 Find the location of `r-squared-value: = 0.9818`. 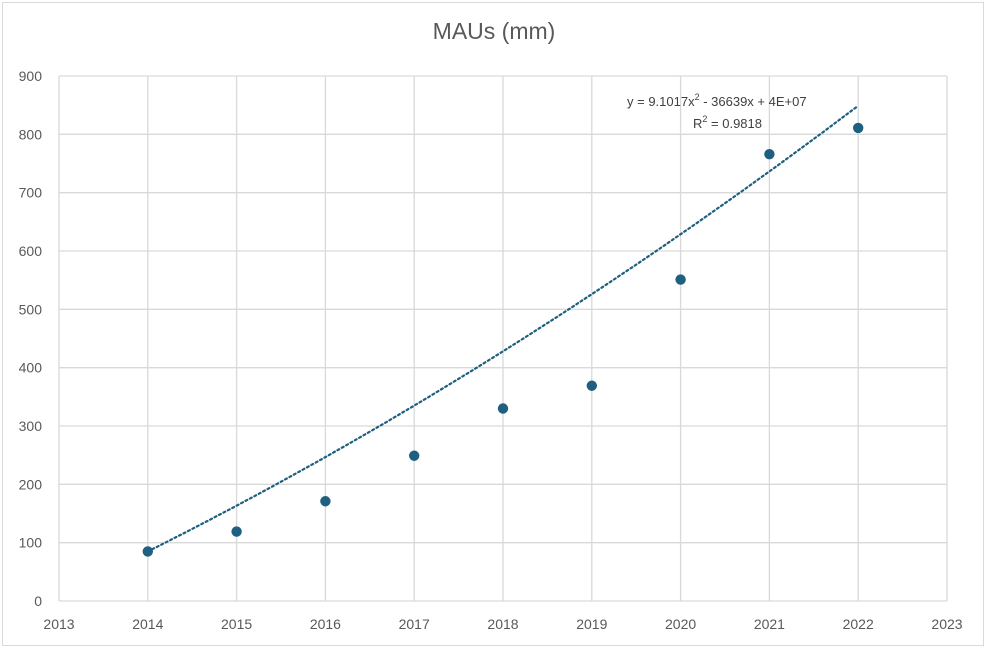

r-squared-value: = 0.9818 is located at coordinates (734, 123).